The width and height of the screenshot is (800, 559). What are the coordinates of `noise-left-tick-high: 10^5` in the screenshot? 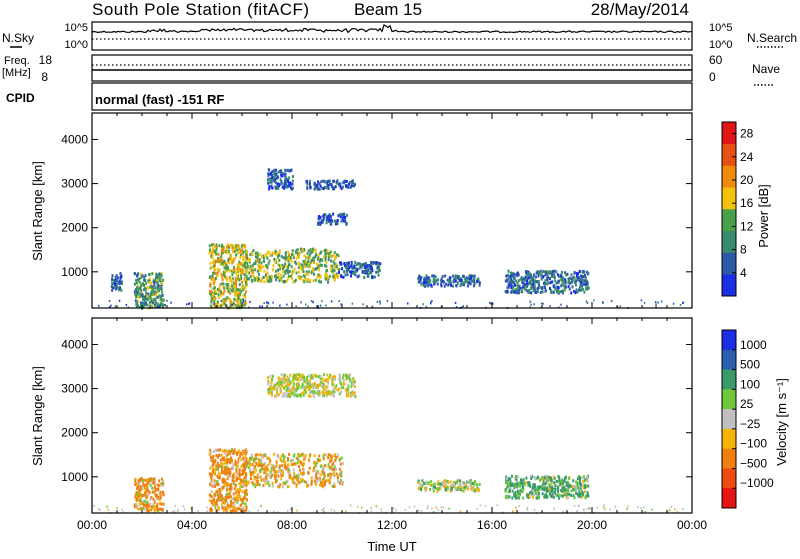 It's located at (76, 28).